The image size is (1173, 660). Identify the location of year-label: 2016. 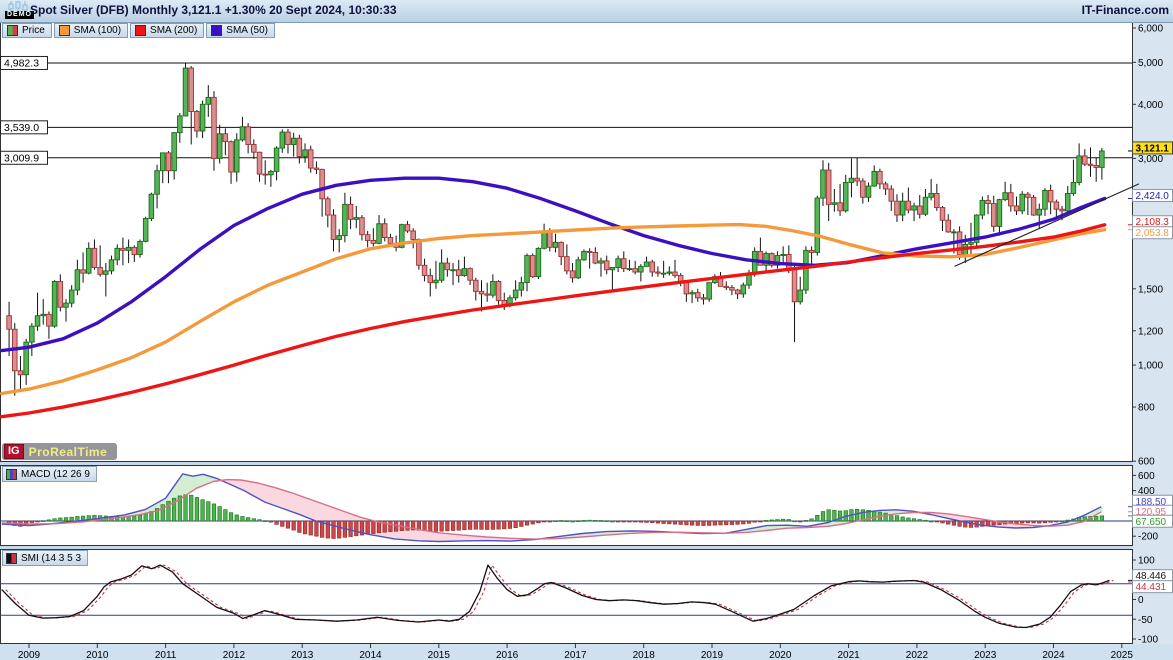
(507, 655).